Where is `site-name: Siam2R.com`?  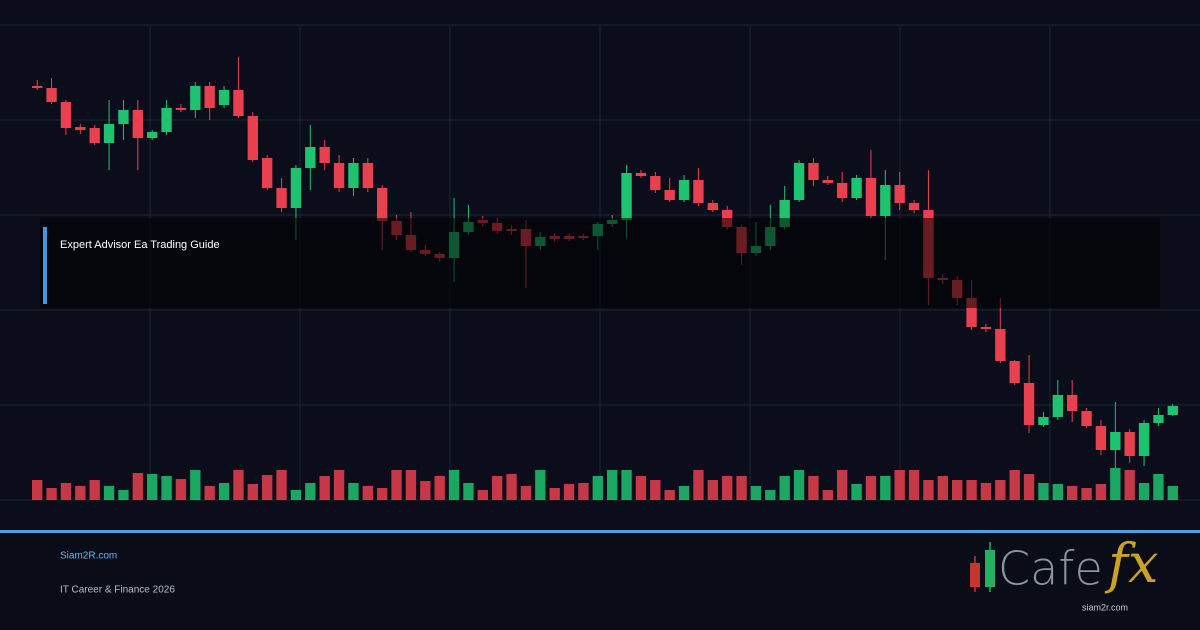
site-name: Siam2R.com is located at coordinates (88, 556).